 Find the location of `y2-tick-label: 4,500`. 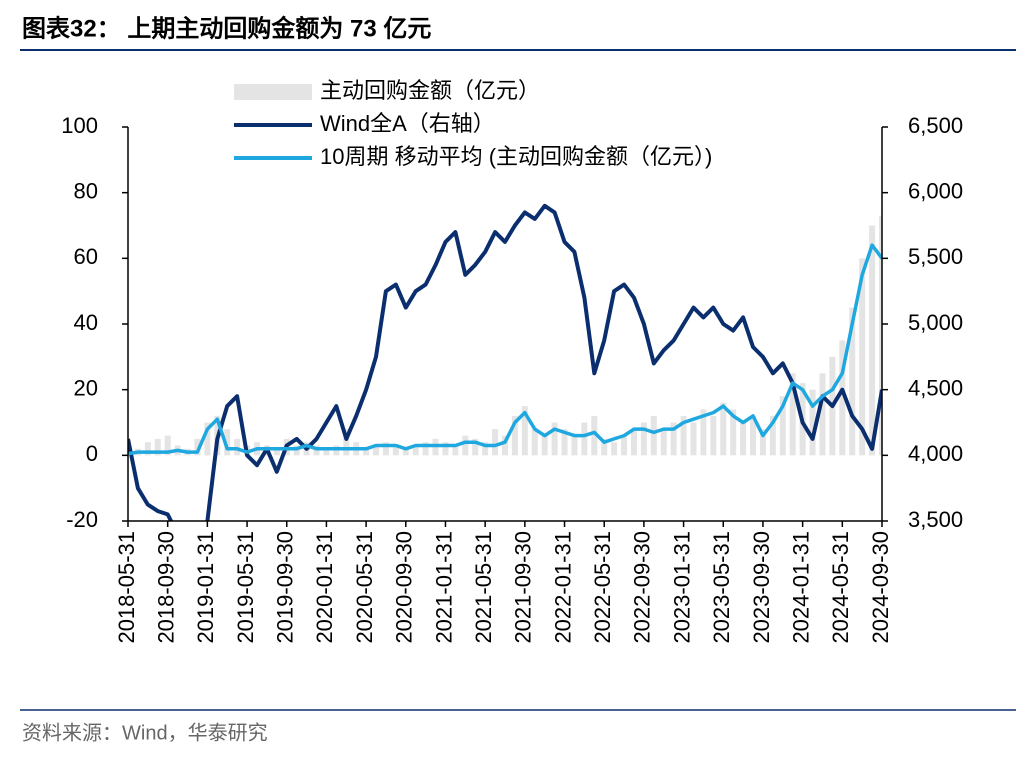

y2-tick-label: 4,500 is located at coordinates (935, 387).